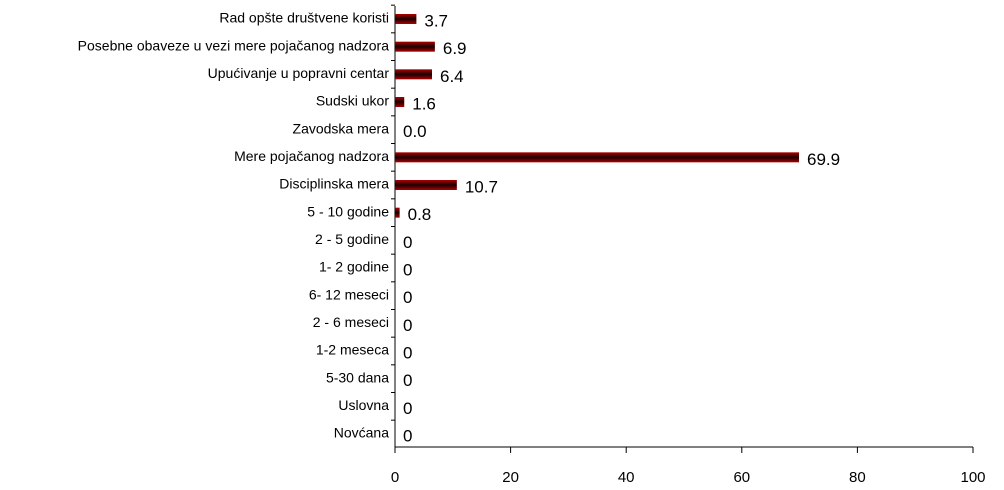  What do you see at coordinates (424, 103) in the screenshot?
I see `data-label: 1.6` at bounding box center [424, 103].